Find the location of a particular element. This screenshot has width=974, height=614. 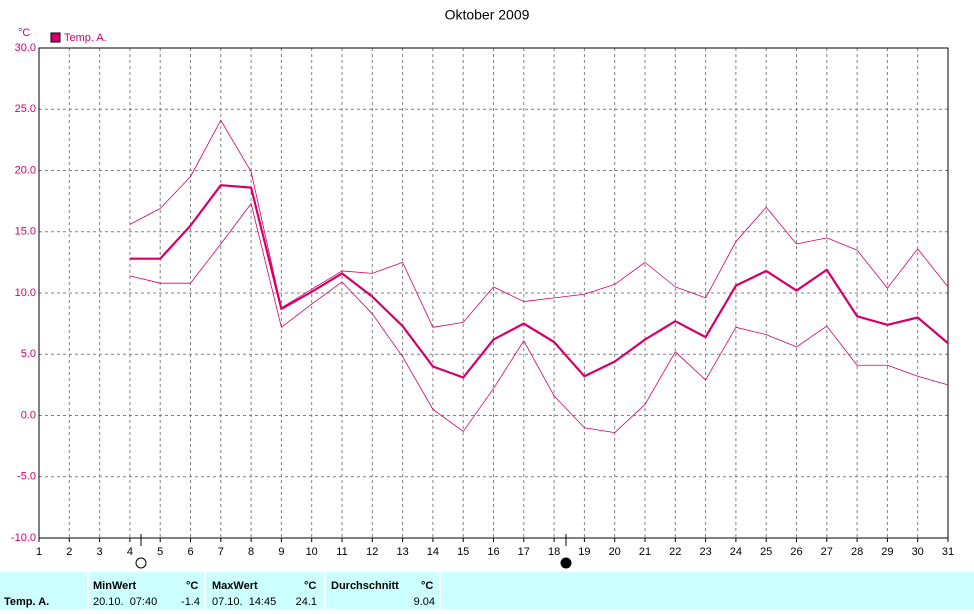

x-tick-label: 12 is located at coordinates (372, 552).